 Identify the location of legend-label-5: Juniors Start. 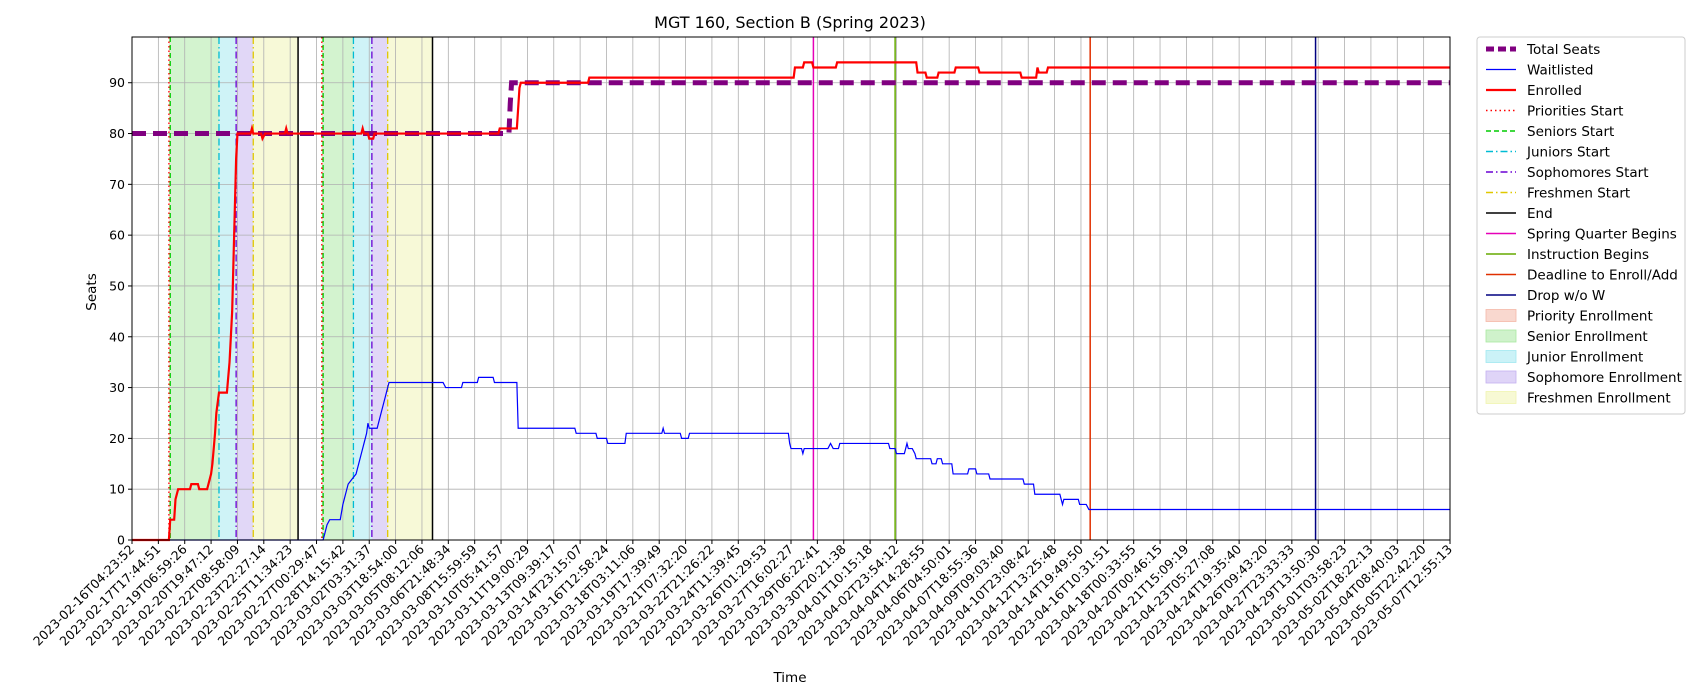
(1568, 153).